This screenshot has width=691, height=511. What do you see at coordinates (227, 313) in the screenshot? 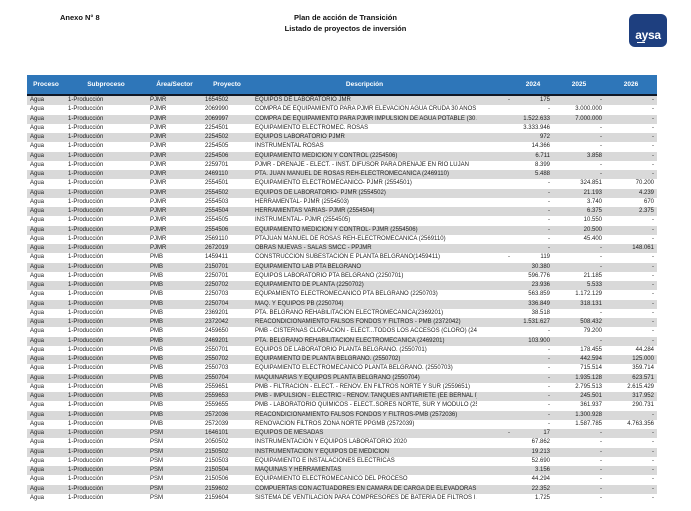
I see `cell-proyecto: 2369201` at bounding box center [227, 313].